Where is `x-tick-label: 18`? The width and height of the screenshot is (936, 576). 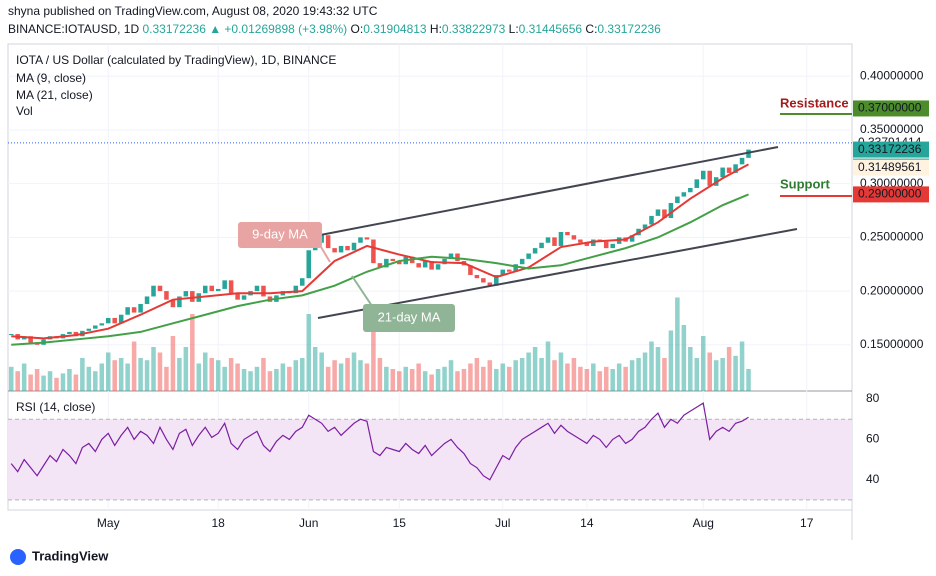
x-tick-label: 18 is located at coordinates (219, 523).